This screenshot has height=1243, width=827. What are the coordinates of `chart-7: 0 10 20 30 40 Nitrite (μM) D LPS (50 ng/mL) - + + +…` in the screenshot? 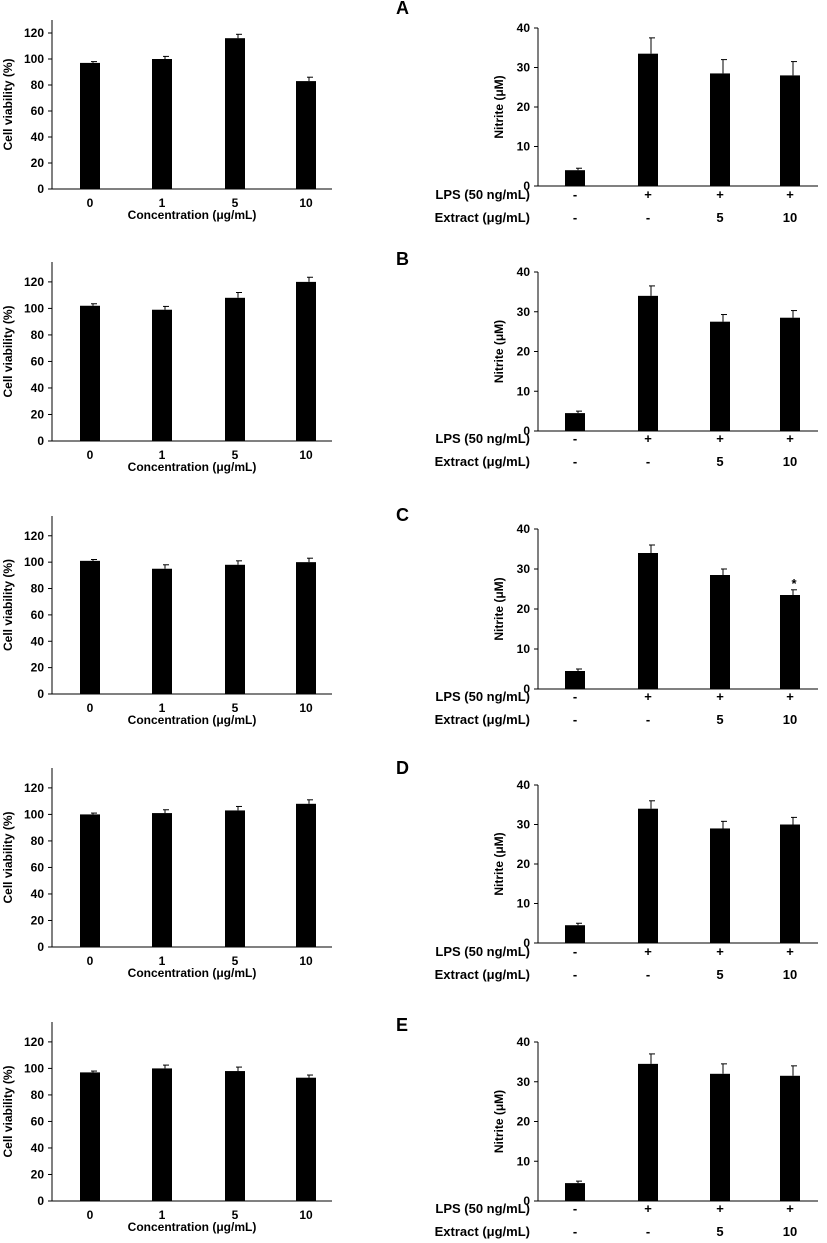 It's located at (607, 870).